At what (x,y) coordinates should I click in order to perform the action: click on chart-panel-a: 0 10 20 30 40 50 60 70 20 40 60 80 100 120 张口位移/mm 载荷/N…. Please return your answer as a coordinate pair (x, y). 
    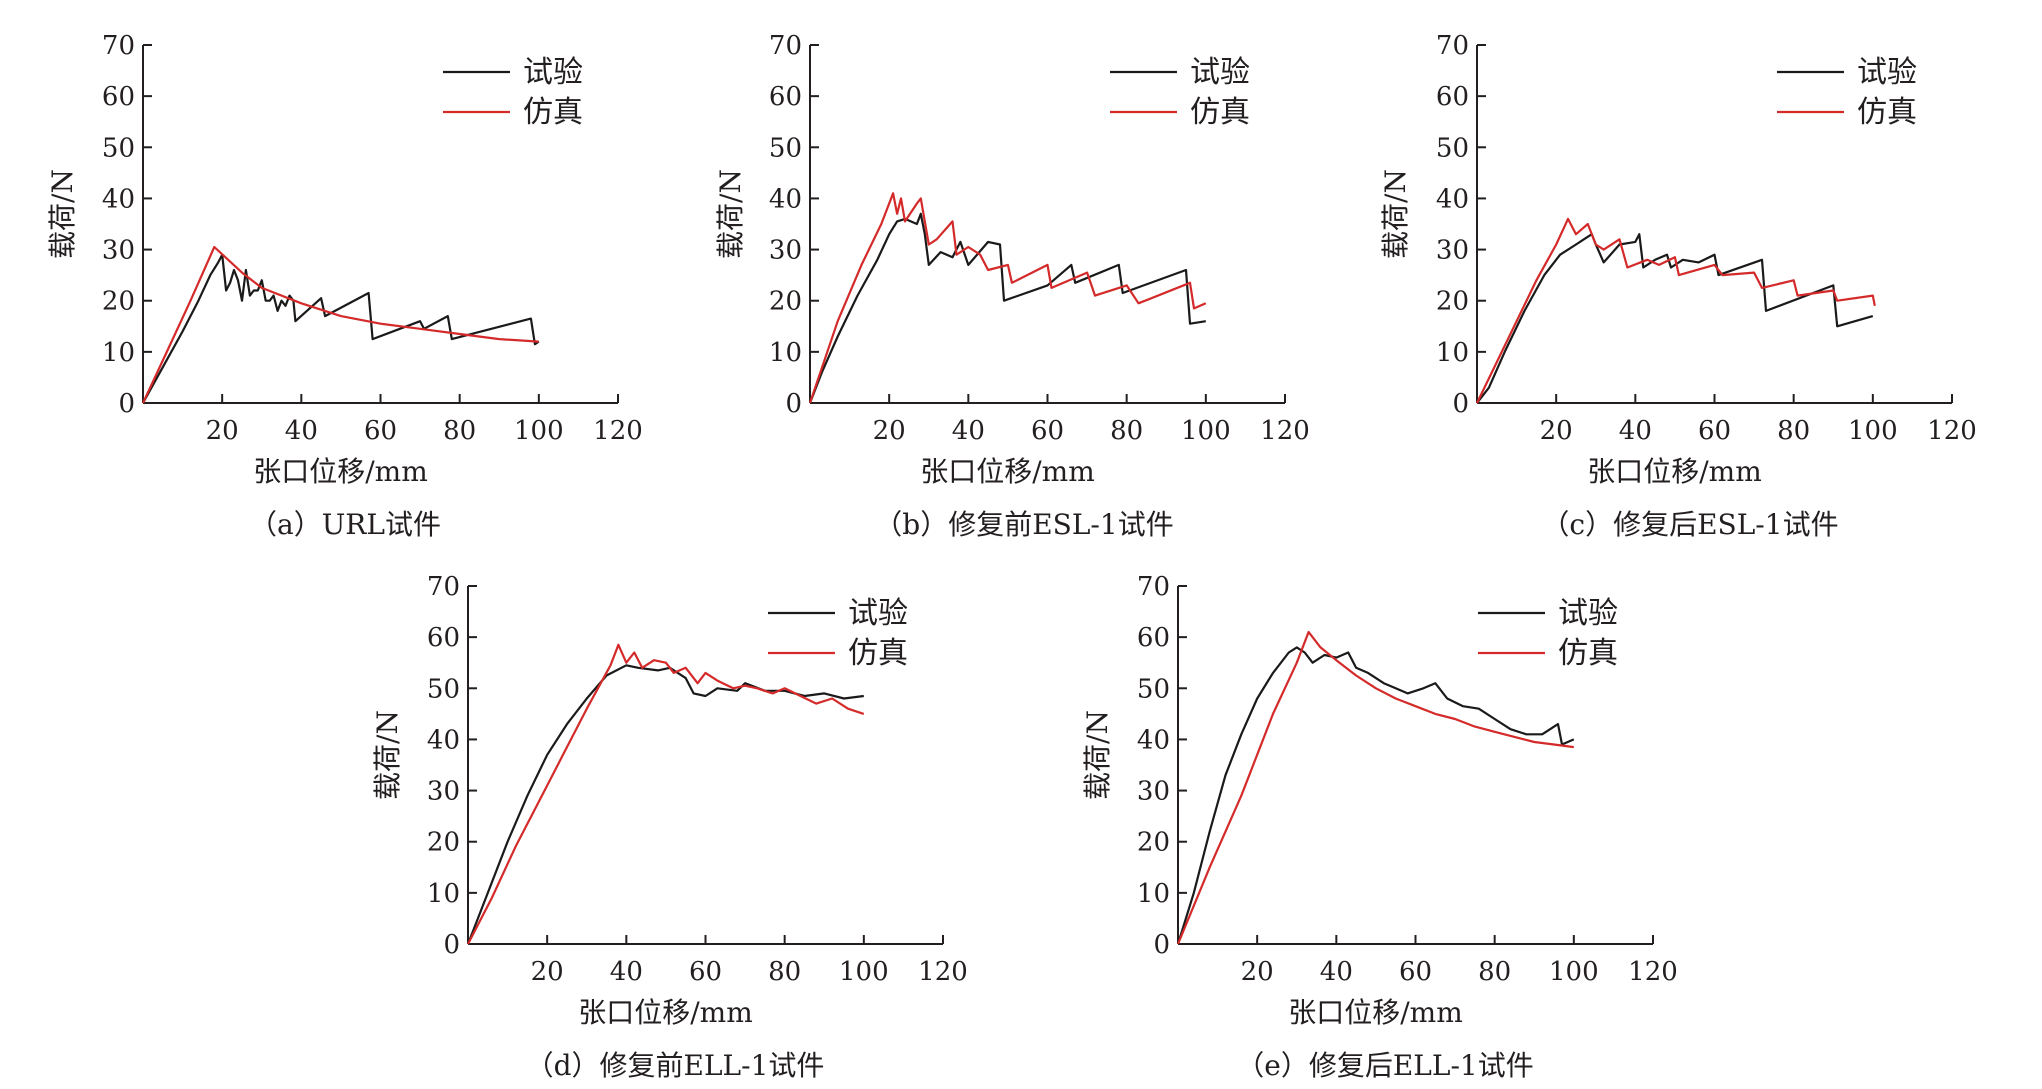
    Looking at the image, I should click on (344, 286).